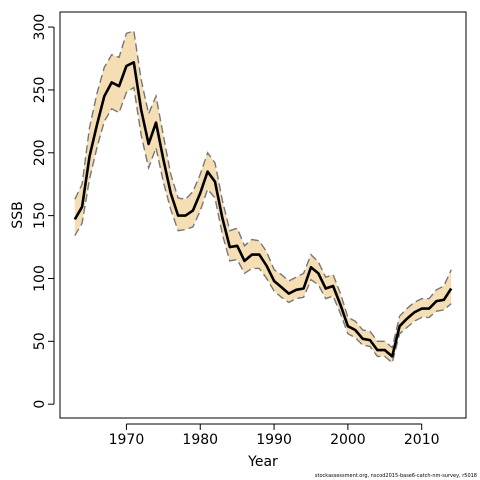 This screenshot has width=480, height=480. Describe the element at coordinates (40, 152) in the screenshot. I see `y-tick-label: 200` at that location.